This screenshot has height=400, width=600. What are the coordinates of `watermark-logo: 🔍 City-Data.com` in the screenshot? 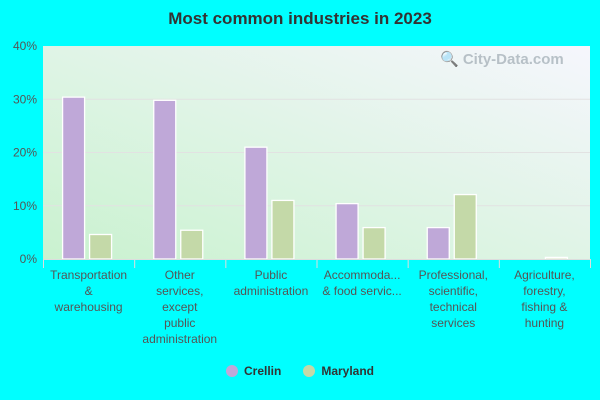 It's located at (502, 59).